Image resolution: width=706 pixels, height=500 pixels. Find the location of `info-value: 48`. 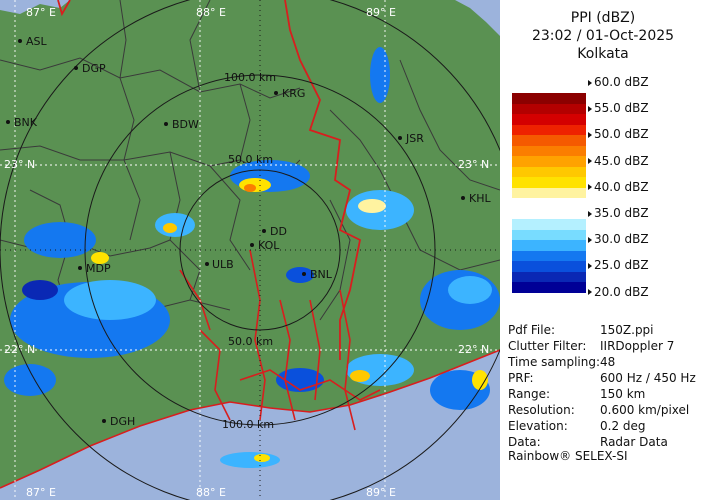

info-value: 48 is located at coordinates (608, 362).